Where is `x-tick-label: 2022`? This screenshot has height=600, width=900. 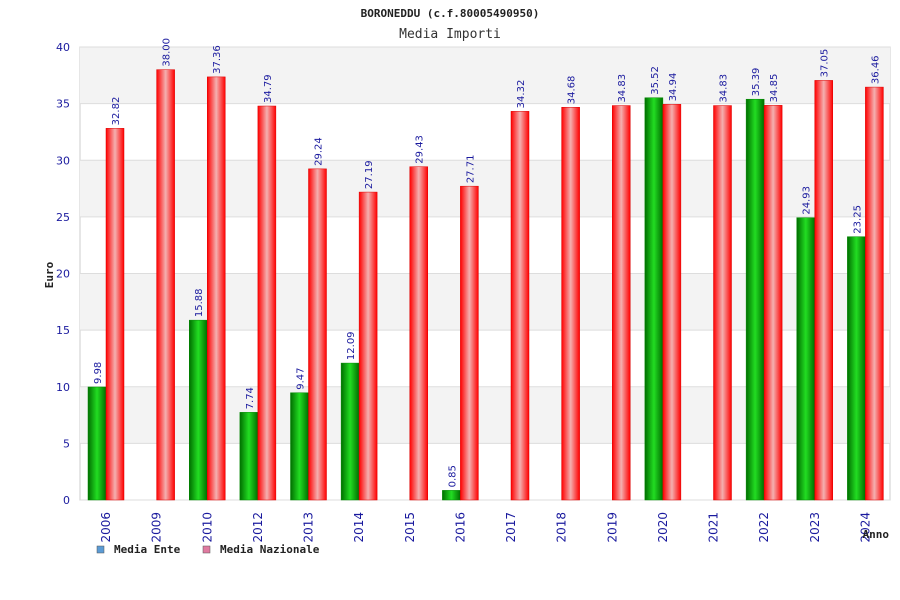 x-tick-label: 2022 is located at coordinates (764, 527).